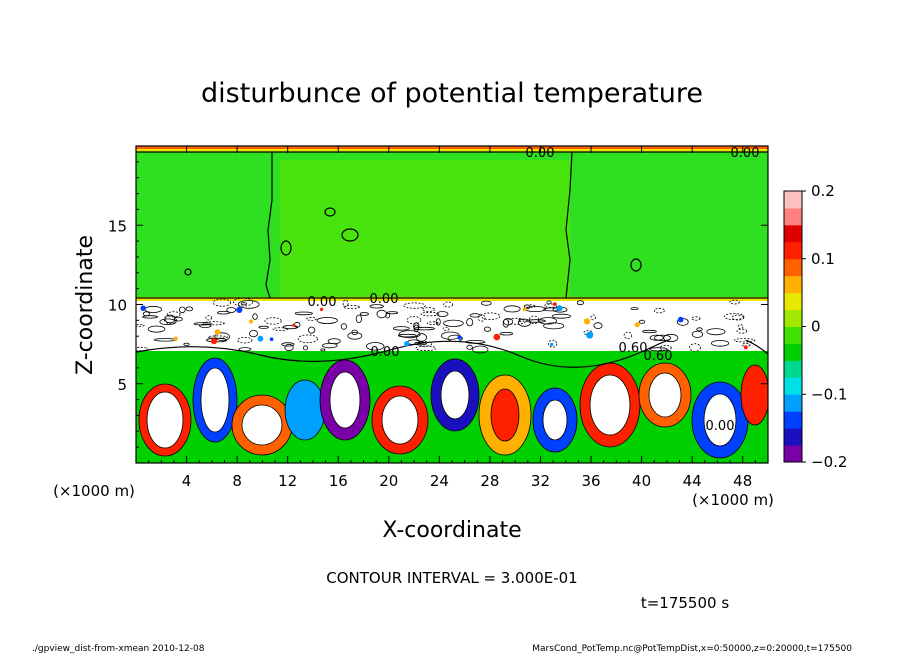  I want to click on x-tick-label: 4, so click(187, 481).